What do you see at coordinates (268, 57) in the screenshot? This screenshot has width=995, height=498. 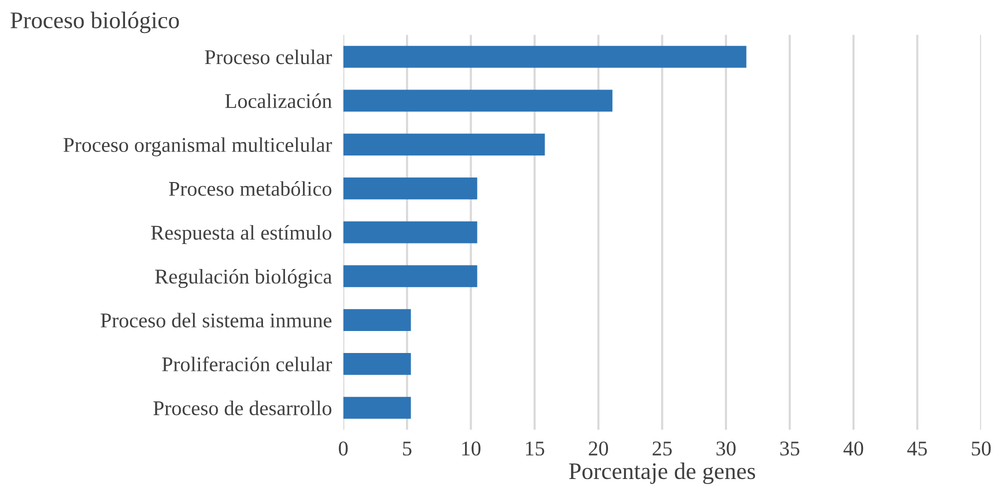 I see `y-tick-label: Proceso celular` at bounding box center [268, 57].